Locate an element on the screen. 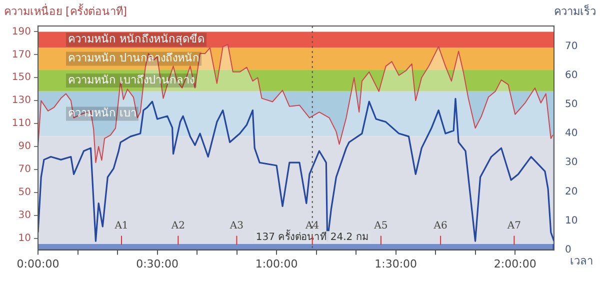  y-axis-title: ความเหนื่อย [ครั้งต่อนาที] is located at coordinates (66, 10).